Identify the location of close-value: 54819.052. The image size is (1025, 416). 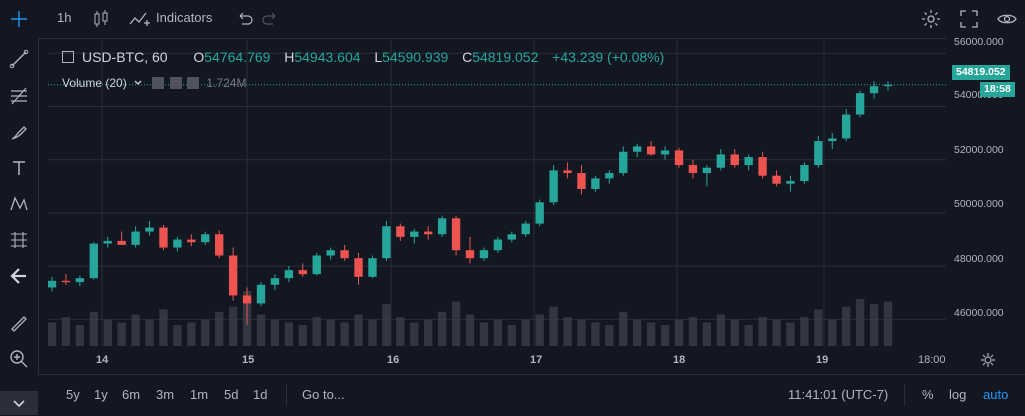
(505, 57).